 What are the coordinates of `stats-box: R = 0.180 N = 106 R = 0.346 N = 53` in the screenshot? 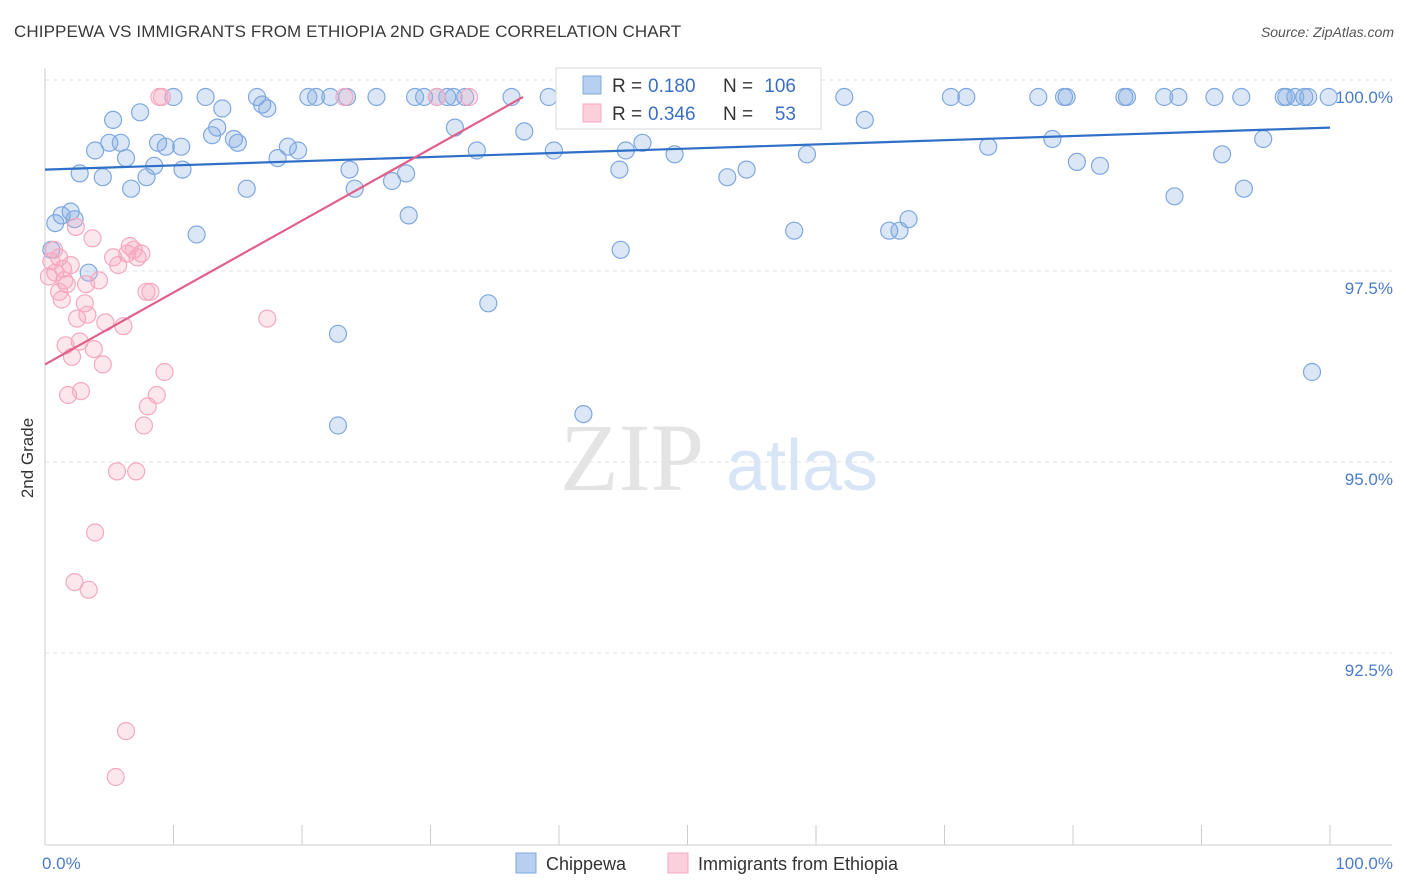 It's located at (688, 98).